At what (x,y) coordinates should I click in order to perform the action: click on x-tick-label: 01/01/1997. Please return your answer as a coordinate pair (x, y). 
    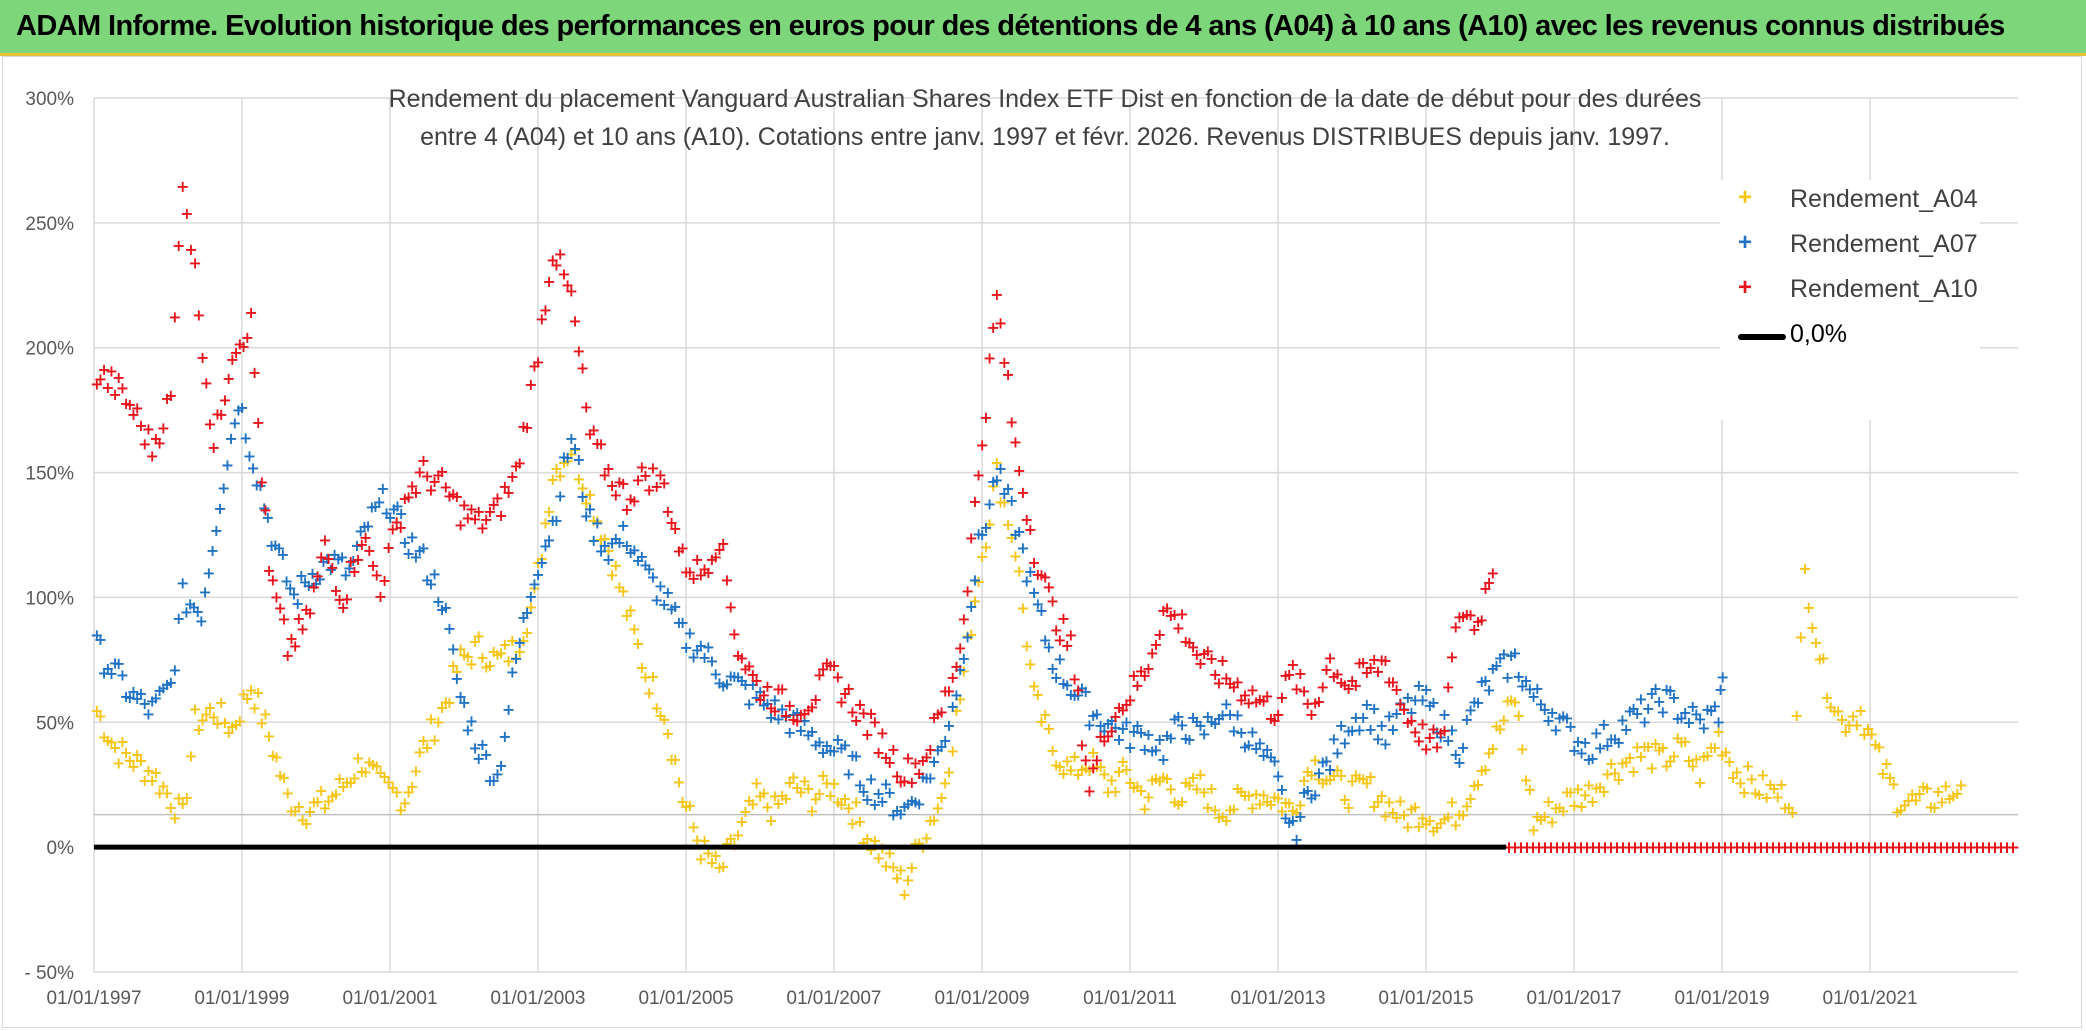
    Looking at the image, I should click on (93, 998).